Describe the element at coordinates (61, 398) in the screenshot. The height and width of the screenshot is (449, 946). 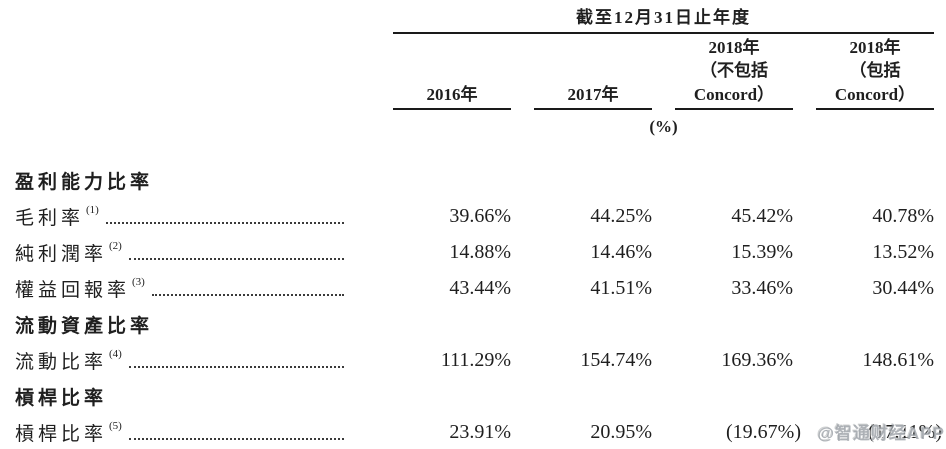
I see `section-label: 槓桿比率` at that location.